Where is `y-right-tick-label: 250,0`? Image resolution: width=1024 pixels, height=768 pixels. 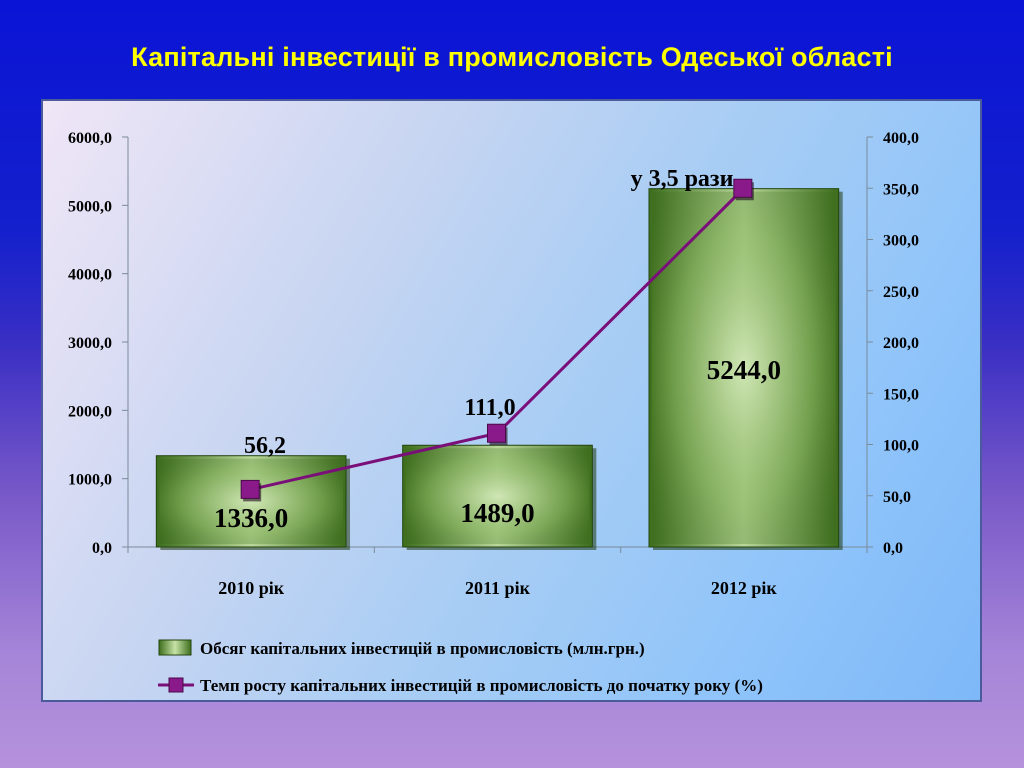
y-right-tick-label: 250,0 is located at coordinates (901, 292).